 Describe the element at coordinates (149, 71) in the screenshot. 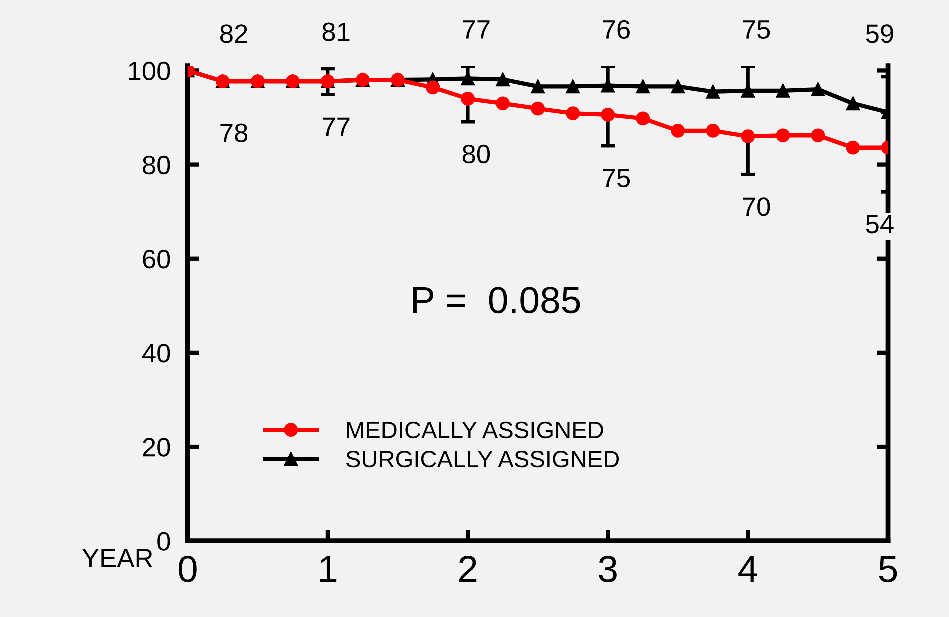

I see `y-tick-label: 100` at that location.